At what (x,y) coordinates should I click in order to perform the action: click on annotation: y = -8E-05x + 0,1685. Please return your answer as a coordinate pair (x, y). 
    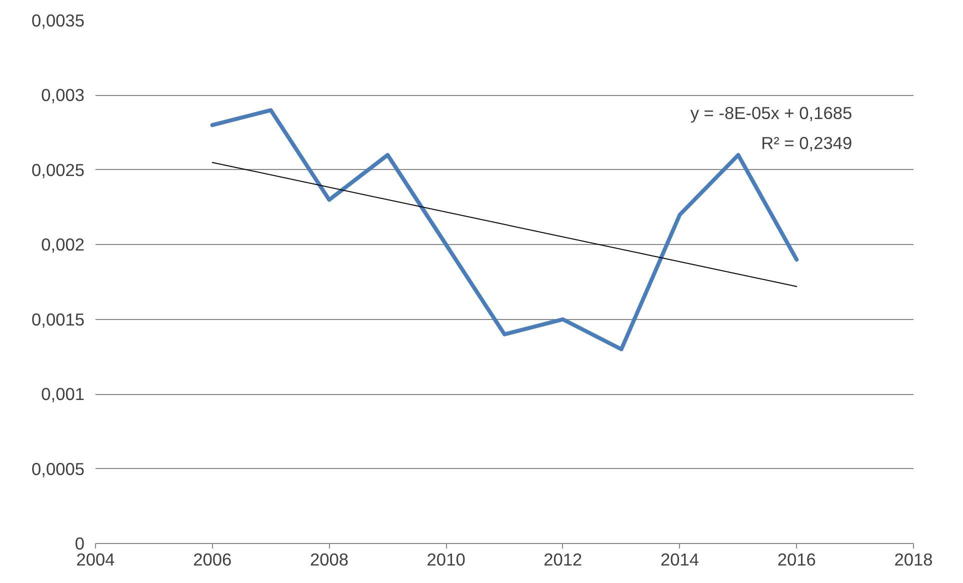
    Looking at the image, I should click on (771, 113).